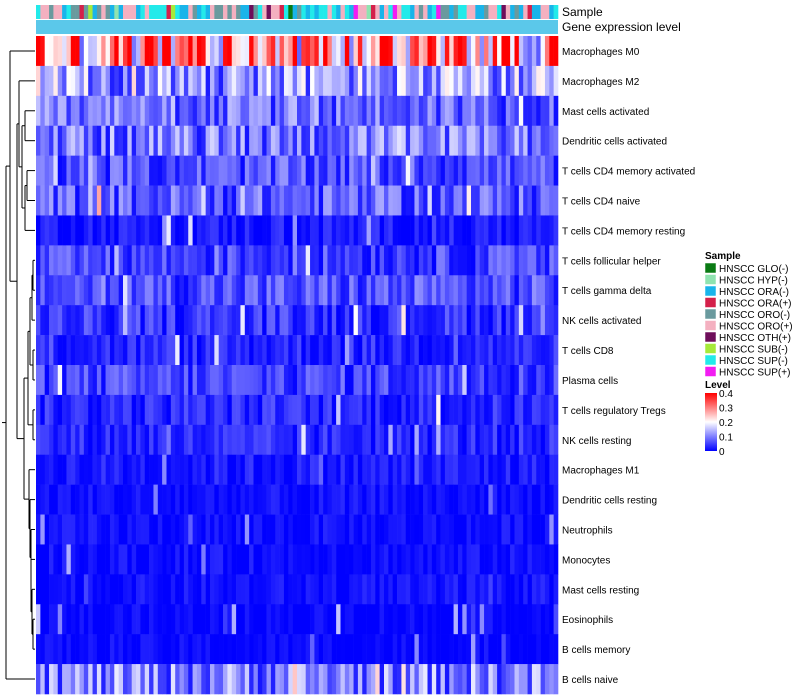  What do you see at coordinates (601, 82) in the screenshot?
I see `row-label: Macrophages M2` at bounding box center [601, 82].